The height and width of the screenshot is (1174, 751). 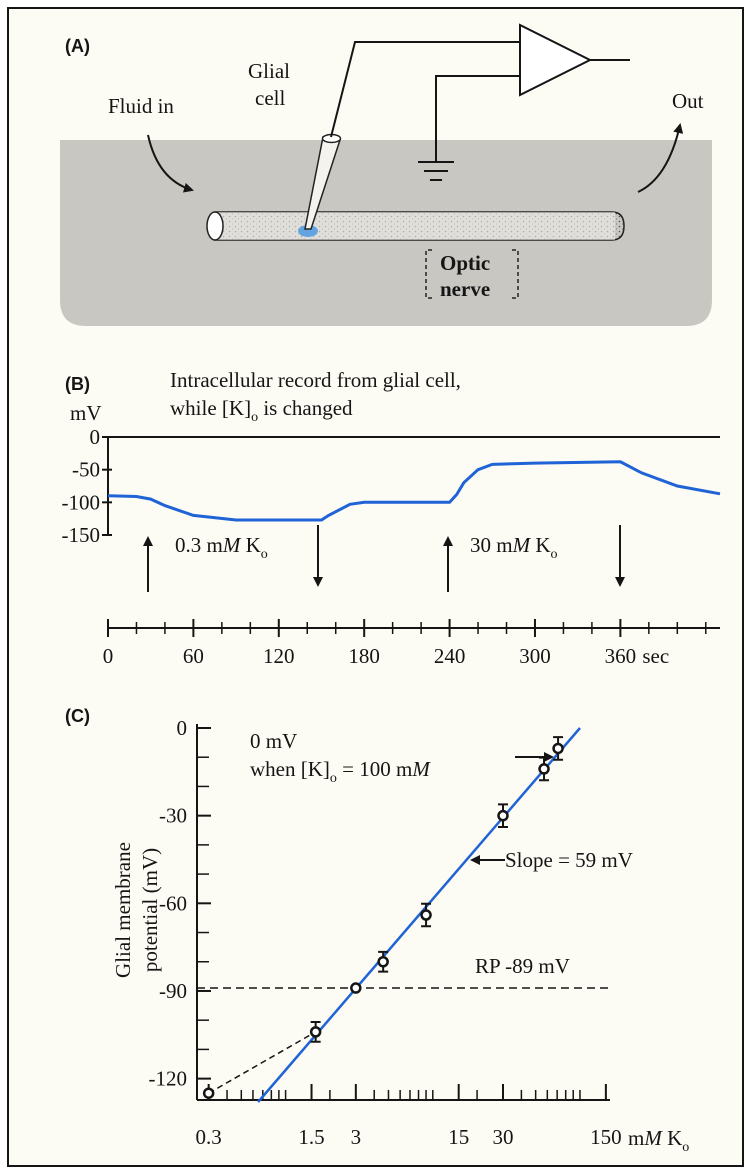 What do you see at coordinates (415, 226) in the screenshot?
I see `nerve-body` at bounding box center [415, 226].